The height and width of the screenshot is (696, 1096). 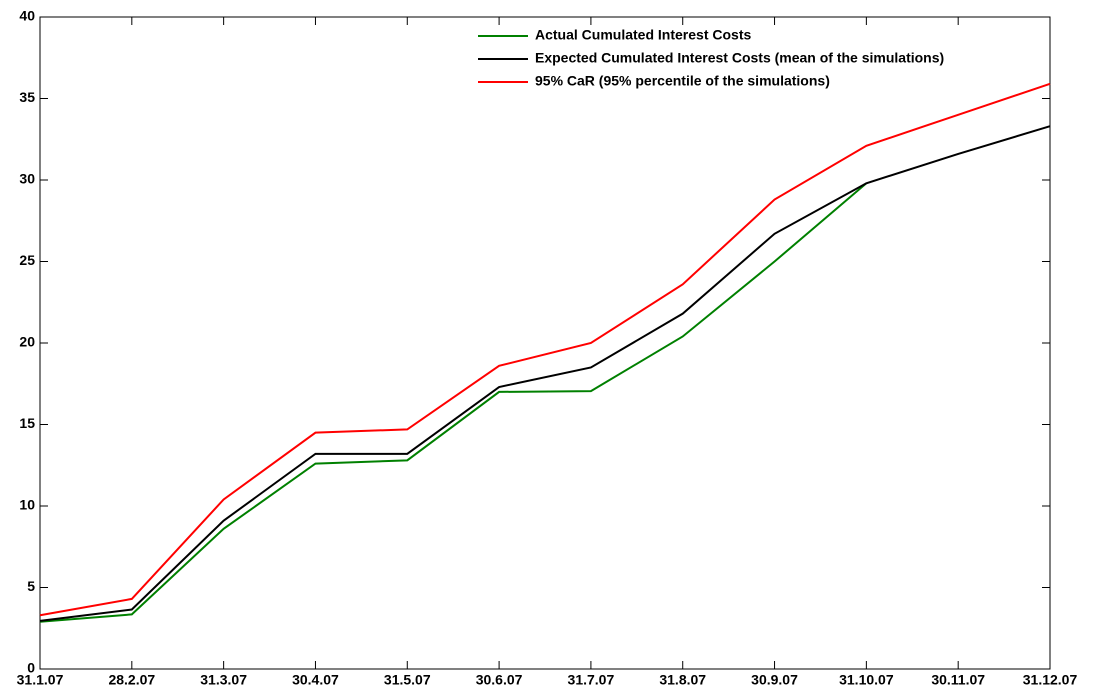 What do you see at coordinates (27, 505) in the screenshot?
I see `y-tick-label: 10` at bounding box center [27, 505].